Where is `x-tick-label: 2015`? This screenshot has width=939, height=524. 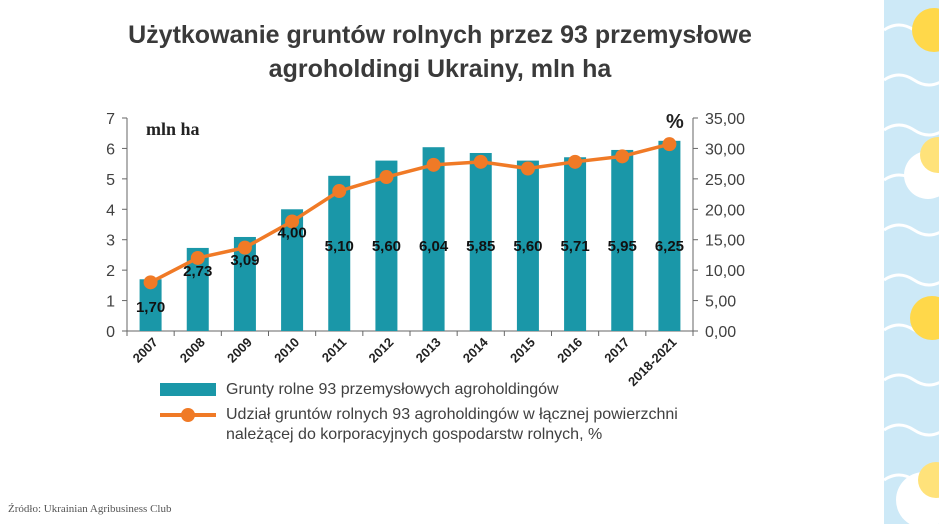
x-tick-label: 2015 is located at coordinates (522, 350).